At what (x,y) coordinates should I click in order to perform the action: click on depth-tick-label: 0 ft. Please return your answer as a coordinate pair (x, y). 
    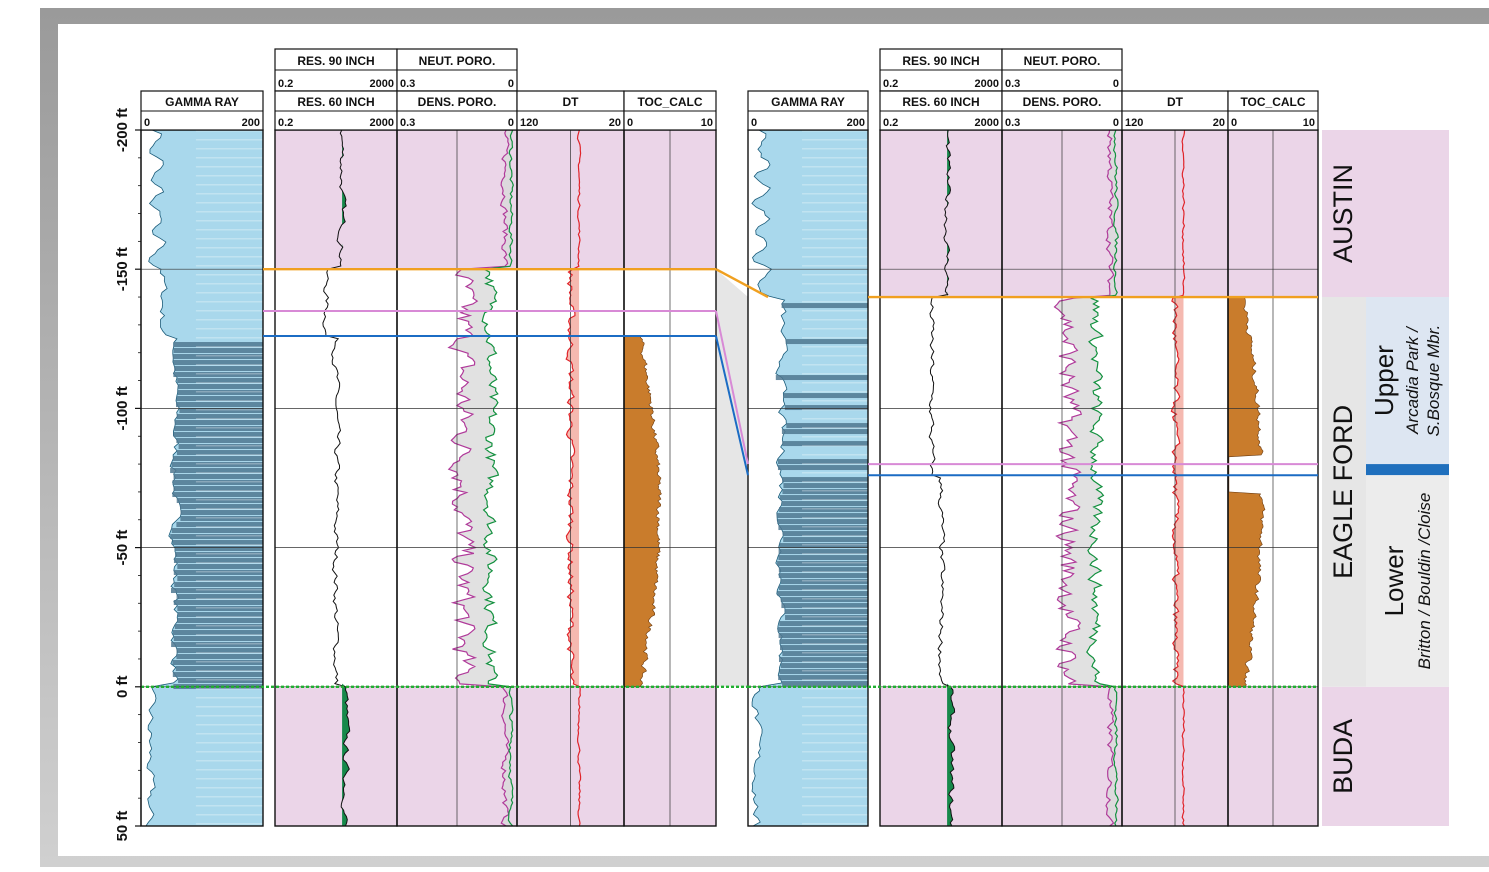
    Looking at the image, I should click on (122, 687).